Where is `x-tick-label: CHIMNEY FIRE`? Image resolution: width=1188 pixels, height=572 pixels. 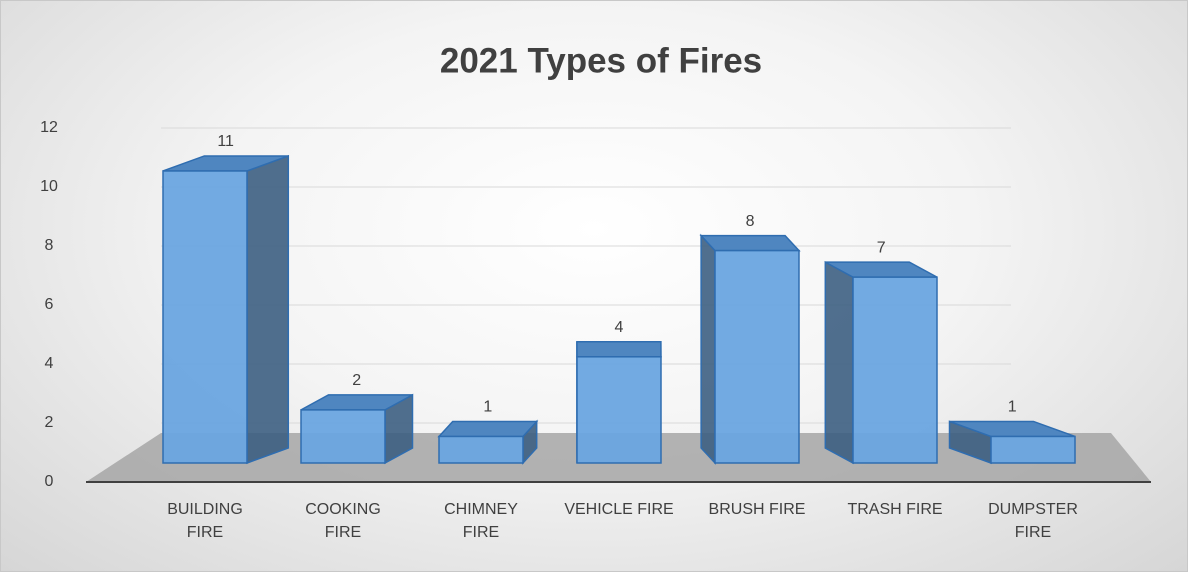 x-tick-label: CHIMNEY FIRE is located at coordinates (481, 521).